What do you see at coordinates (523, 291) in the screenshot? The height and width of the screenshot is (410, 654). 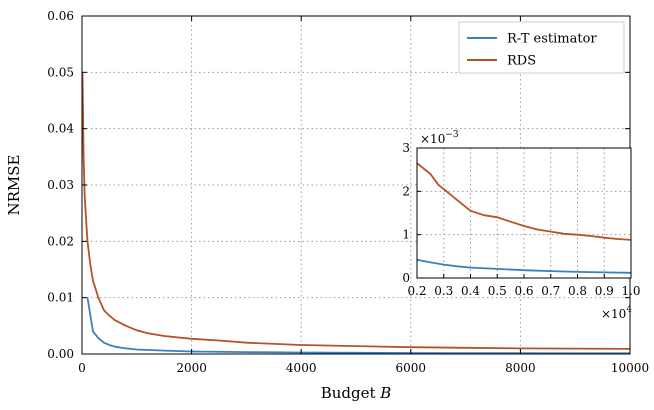 I see `inset-x-tick-label: 0.6` at bounding box center [523, 291].